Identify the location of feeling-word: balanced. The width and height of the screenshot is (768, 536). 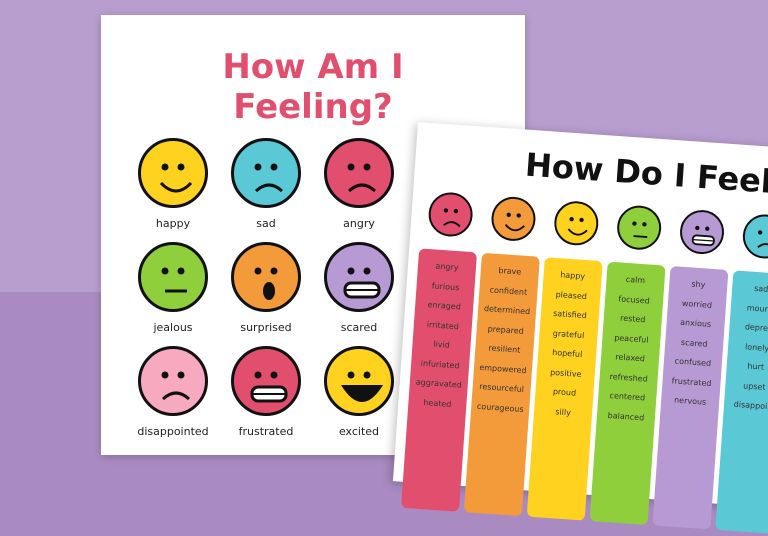
(625, 421).